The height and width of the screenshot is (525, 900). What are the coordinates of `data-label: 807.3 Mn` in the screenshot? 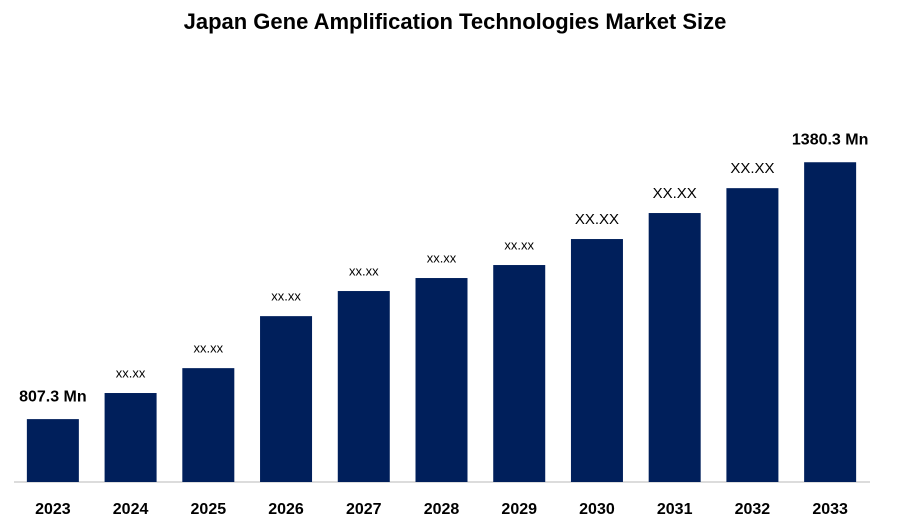 It's located at (53, 396).